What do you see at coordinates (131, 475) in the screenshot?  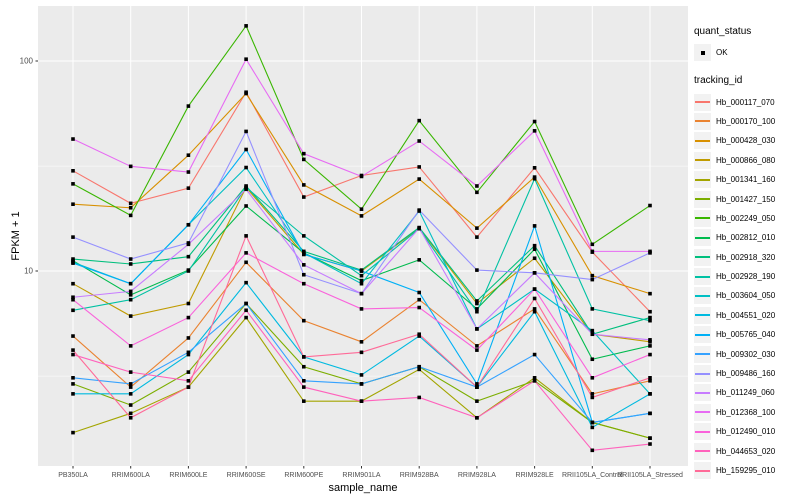 I see `x-tick-label: RRIM600LA` at bounding box center [131, 475].